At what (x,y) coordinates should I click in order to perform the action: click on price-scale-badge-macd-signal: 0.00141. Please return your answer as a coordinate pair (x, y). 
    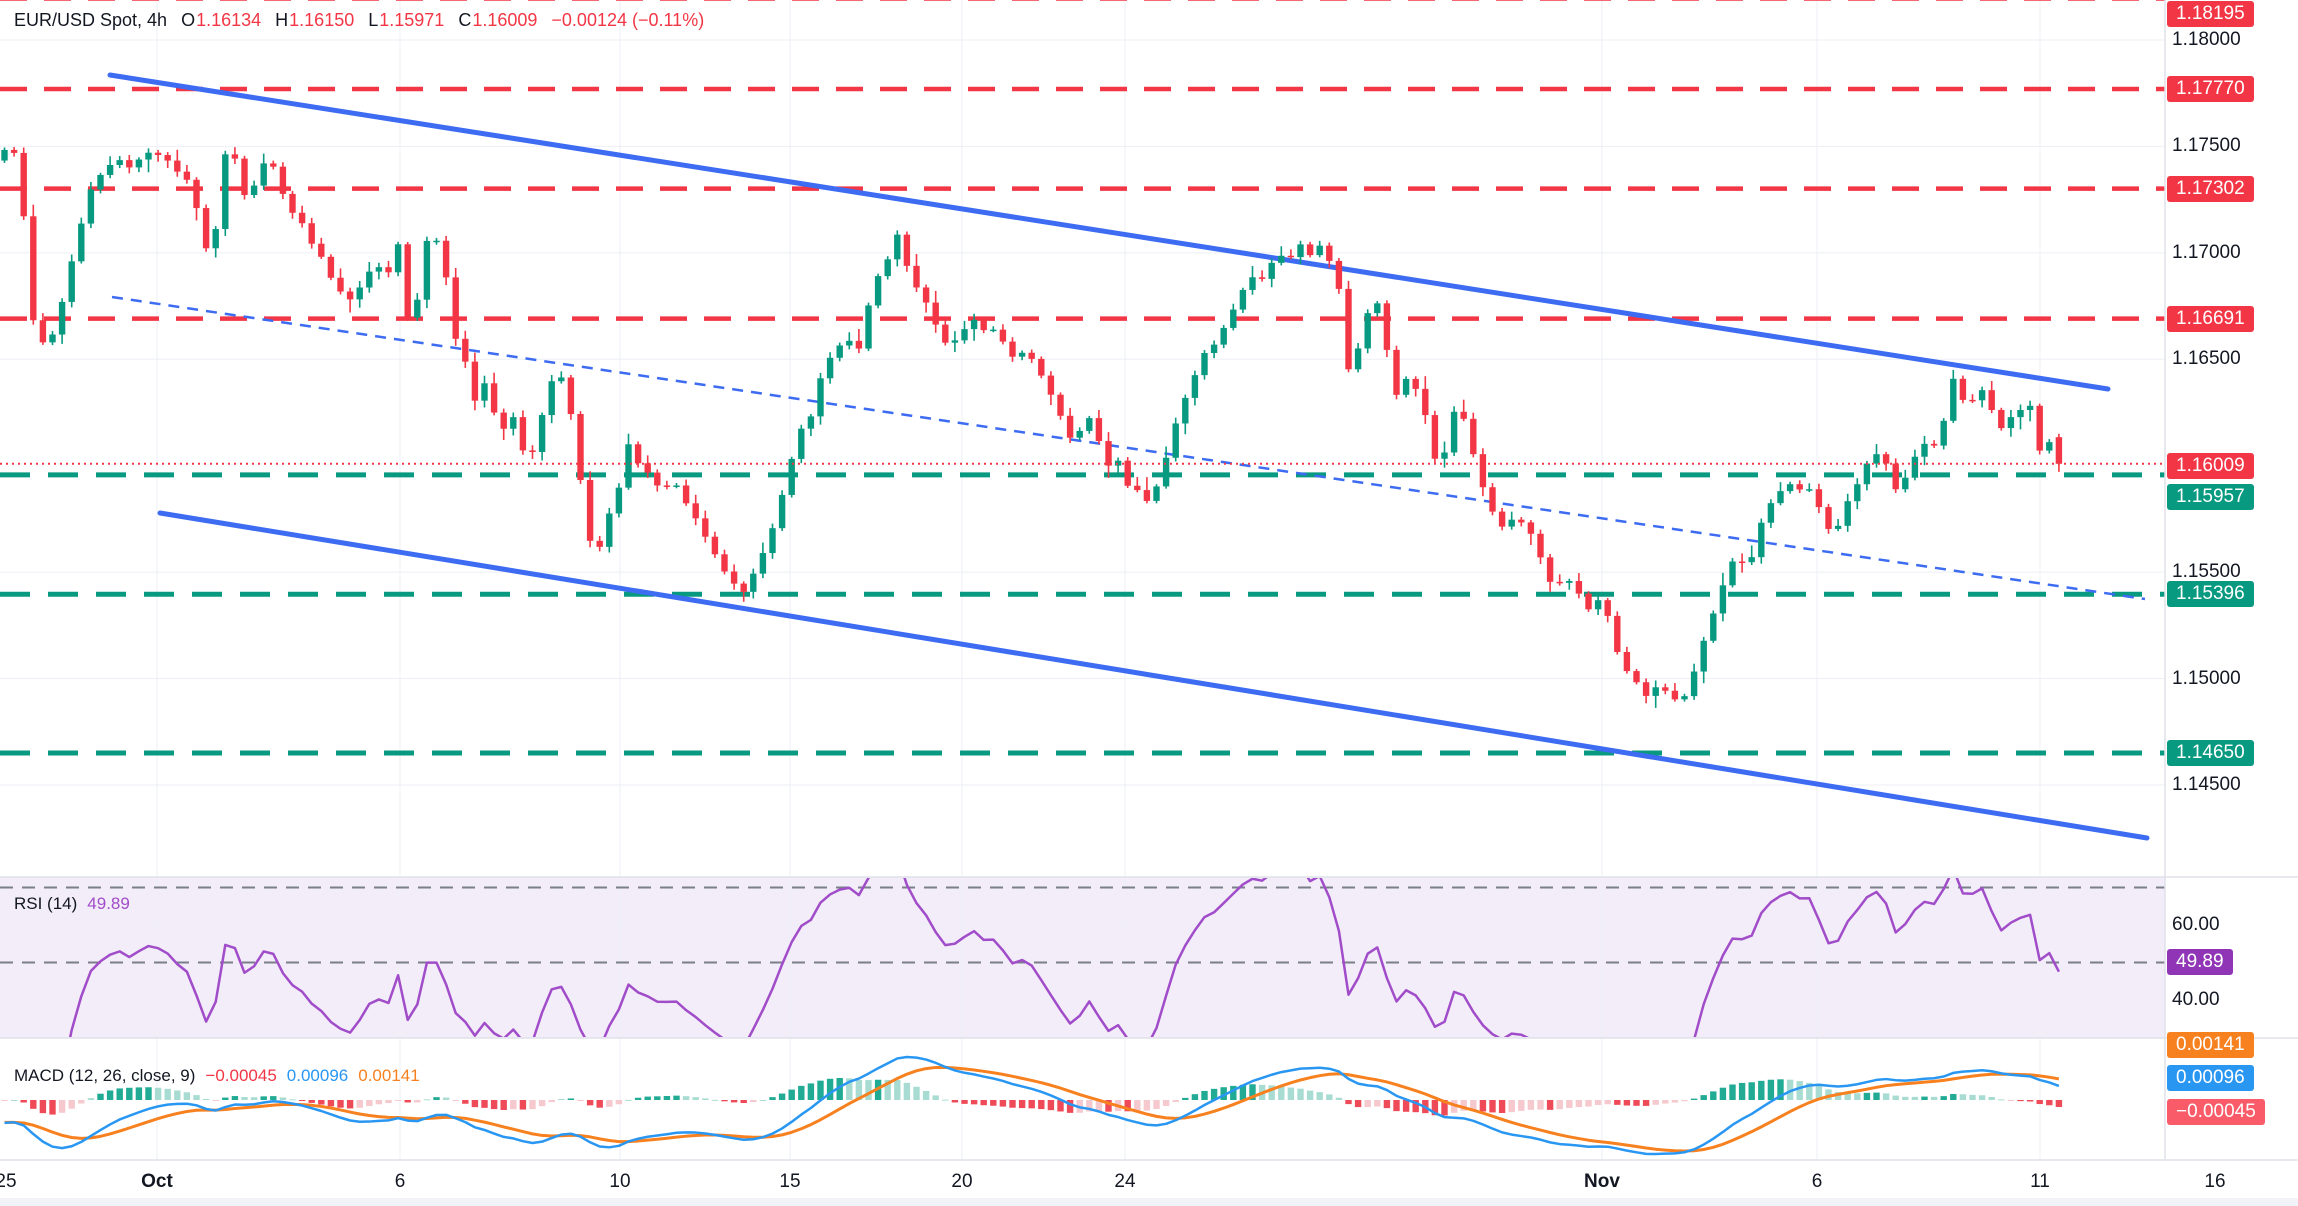
    Looking at the image, I should click on (2210, 1045).